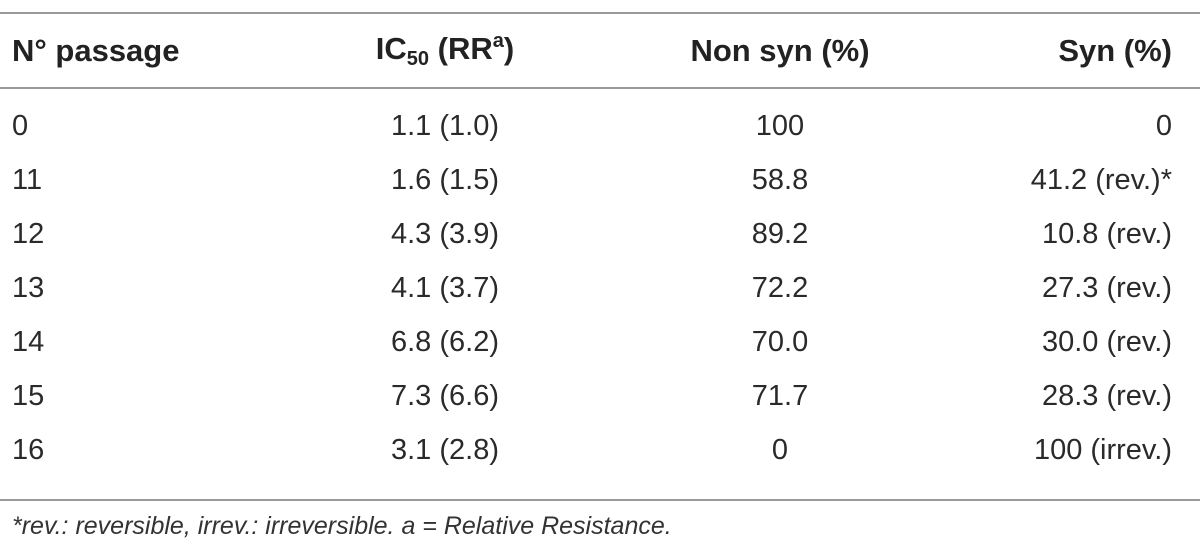 Image resolution: width=1200 pixels, height=559 pixels. I want to click on cell-nonsyn: 70.0, so click(780, 341).